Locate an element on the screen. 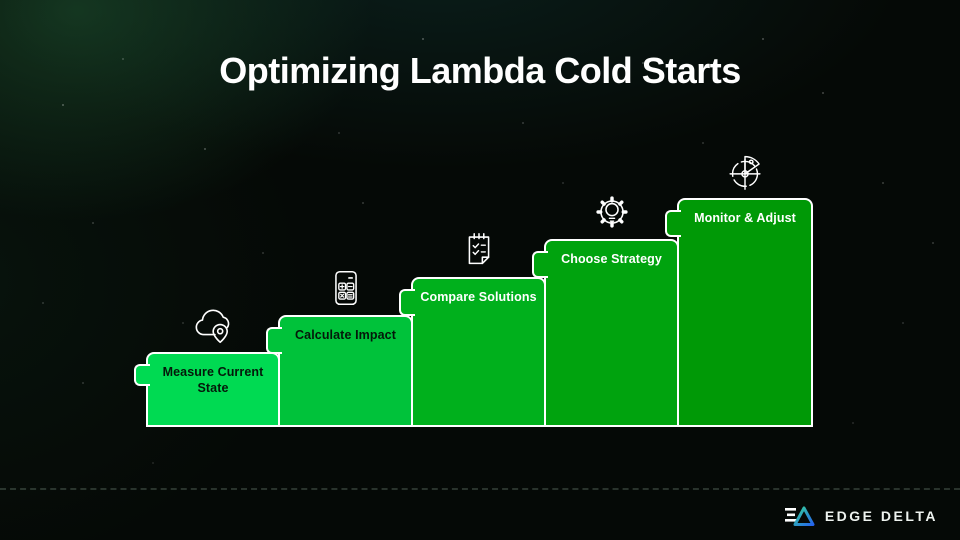  step-label: Measure Current State is located at coordinates (213, 380).